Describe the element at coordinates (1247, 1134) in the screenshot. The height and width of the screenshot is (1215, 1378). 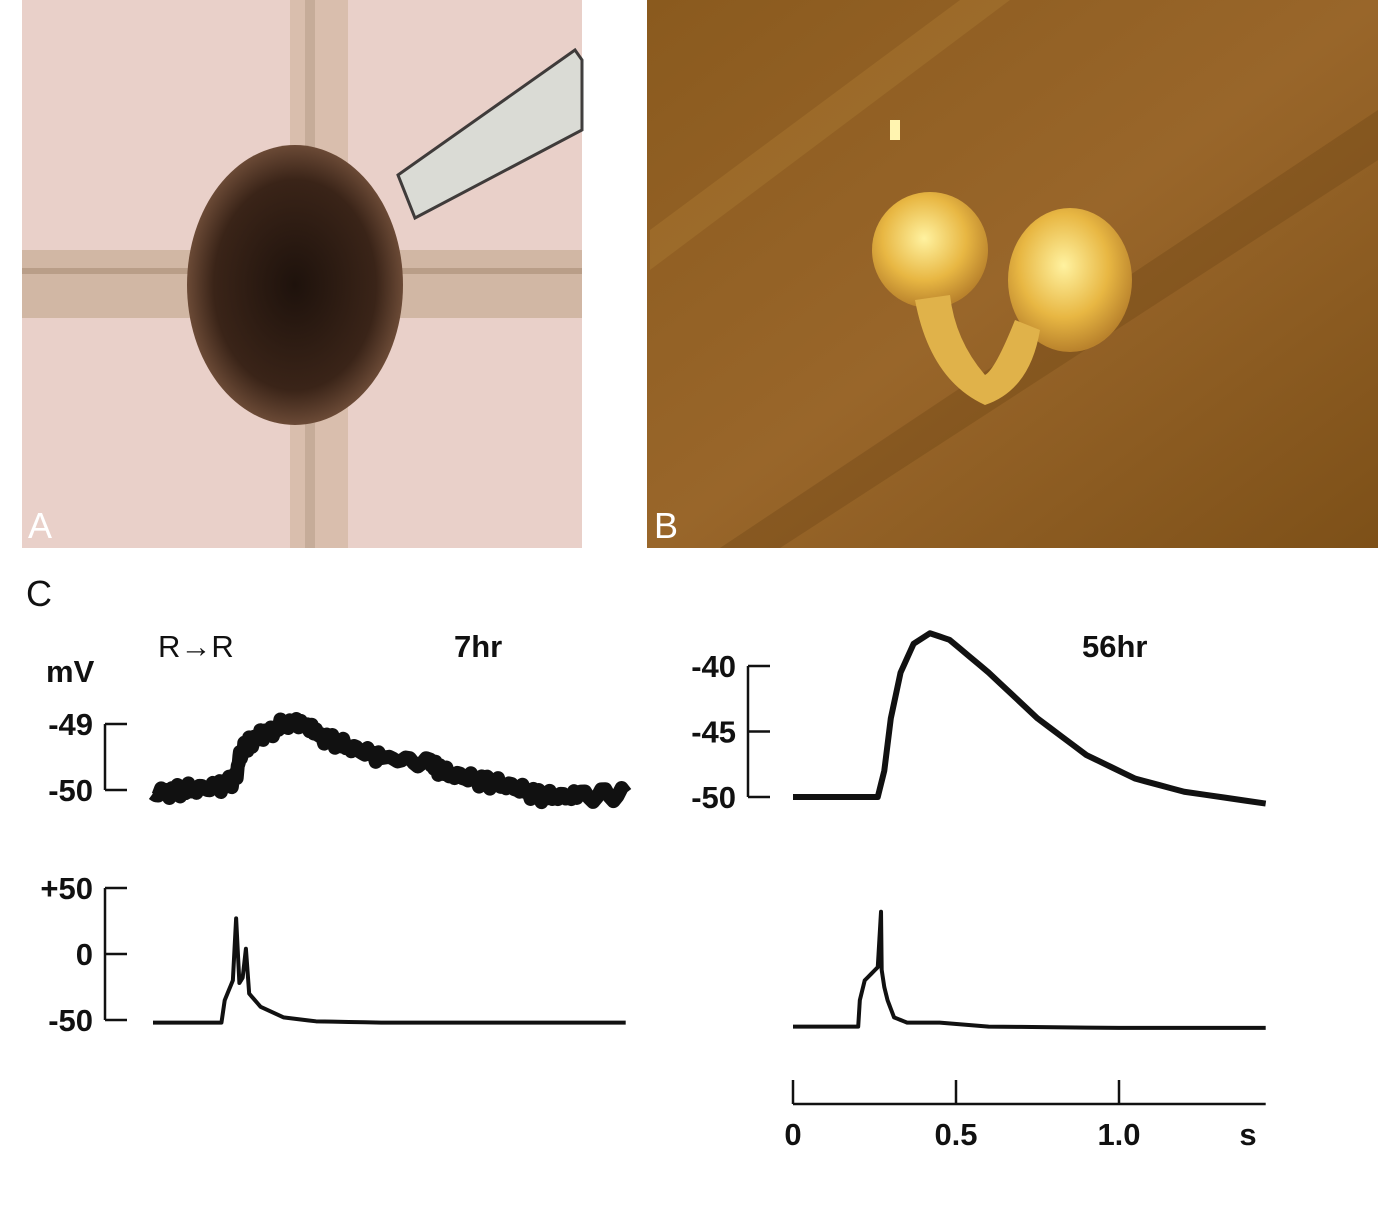
I see `time-unit-label: s` at that location.